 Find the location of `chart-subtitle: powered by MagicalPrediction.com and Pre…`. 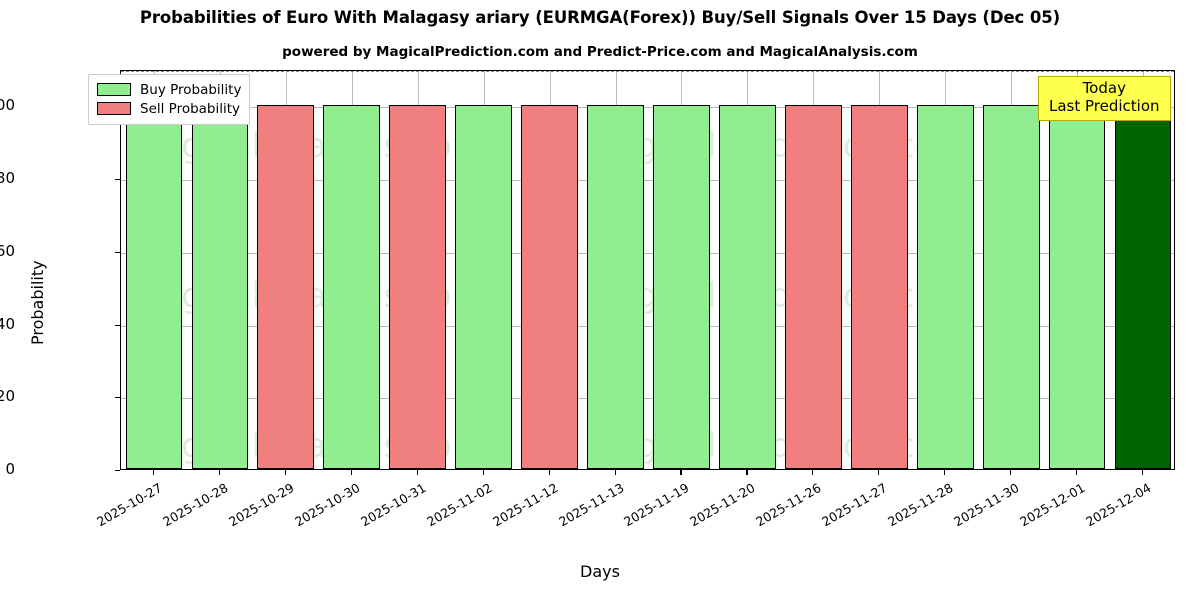

chart-subtitle: powered by MagicalPrediction.com and Pre… is located at coordinates (600, 52).